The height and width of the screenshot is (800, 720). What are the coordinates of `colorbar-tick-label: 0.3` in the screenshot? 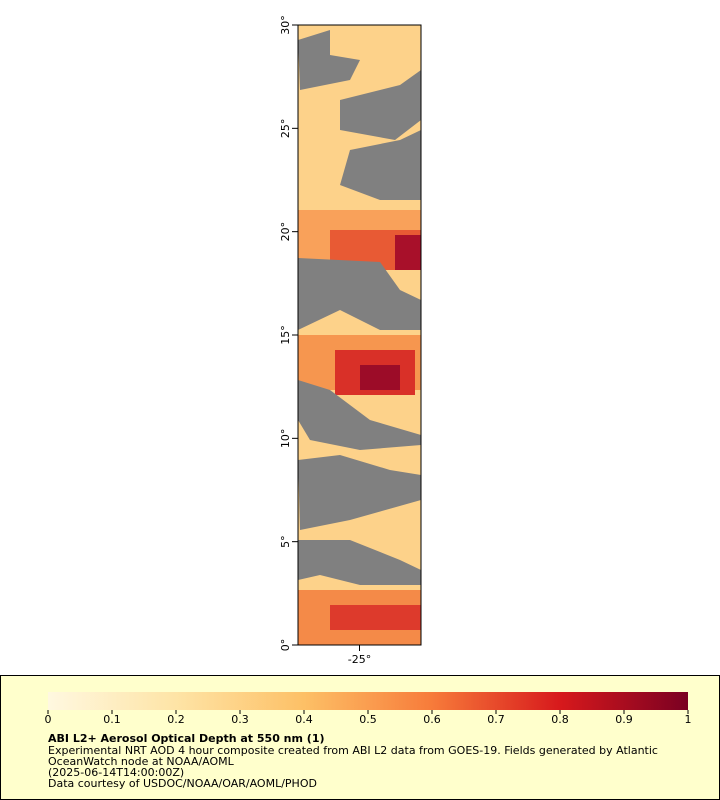 It's located at (240, 719).